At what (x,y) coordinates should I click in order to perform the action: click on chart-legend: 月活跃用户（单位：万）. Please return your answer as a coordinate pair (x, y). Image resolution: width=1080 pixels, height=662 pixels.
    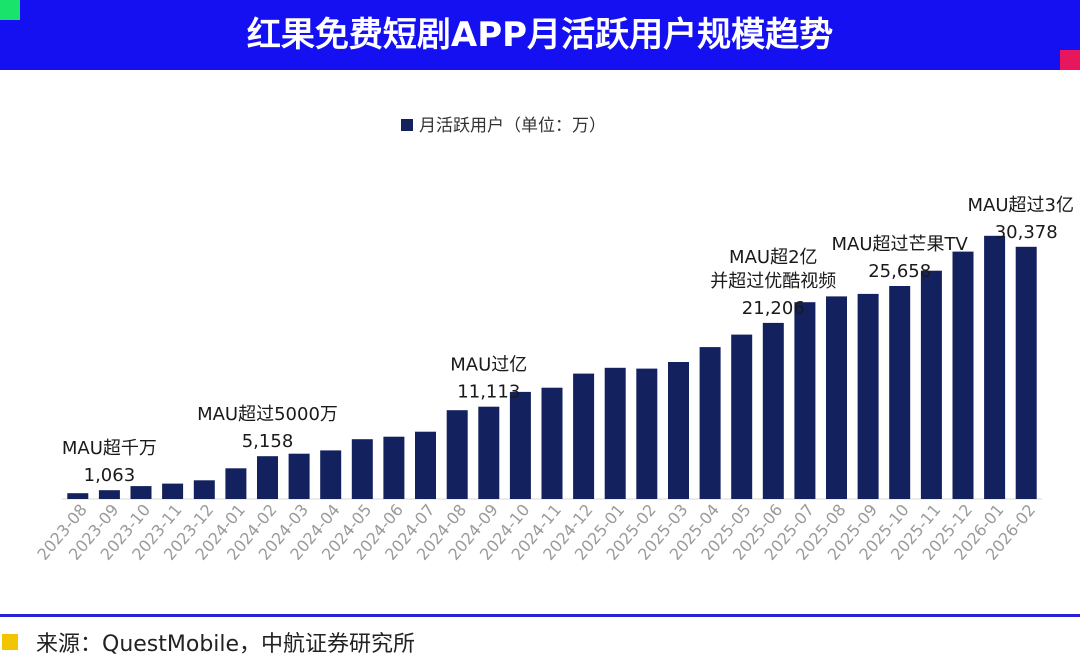
    Looking at the image, I should click on (503, 126).